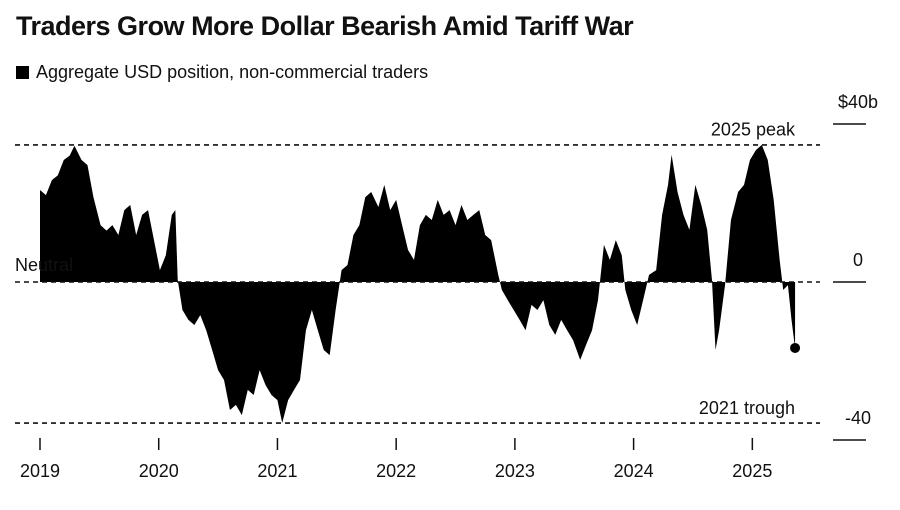 The height and width of the screenshot is (510, 900). I want to click on x-tick-label: 2023, so click(515, 471).